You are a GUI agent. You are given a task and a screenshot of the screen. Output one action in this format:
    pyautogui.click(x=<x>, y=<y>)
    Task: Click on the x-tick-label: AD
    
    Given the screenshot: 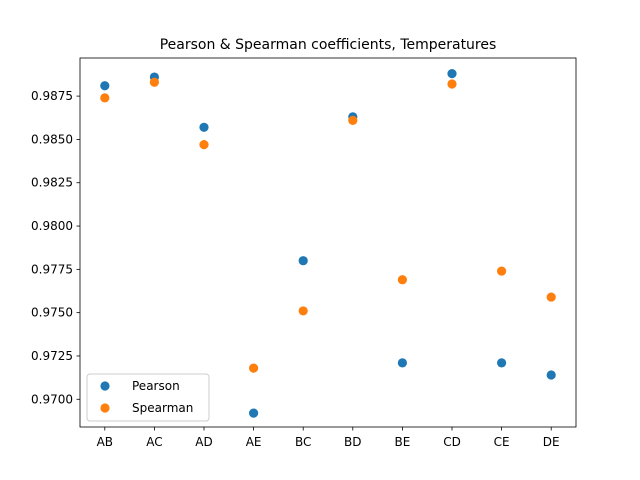 What is the action you would take?
    pyautogui.click(x=203, y=442)
    